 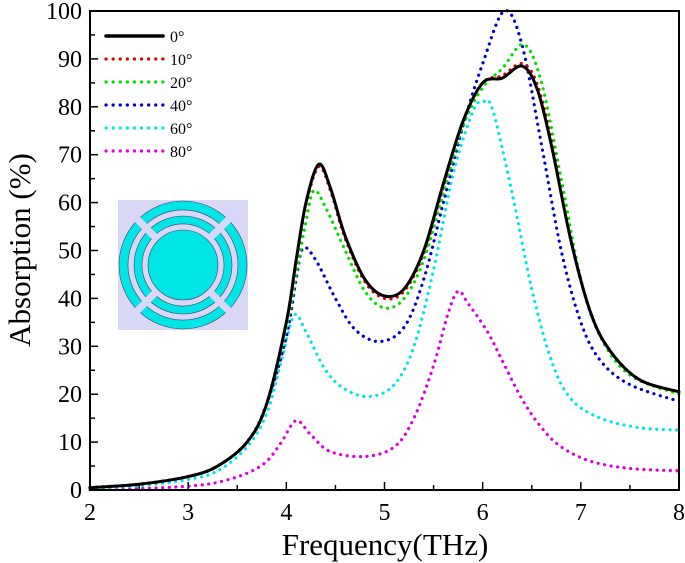 What do you see at coordinates (76, 491) in the screenshot?
I see `y-tick-label: 0` at bounding box center [76, 491].